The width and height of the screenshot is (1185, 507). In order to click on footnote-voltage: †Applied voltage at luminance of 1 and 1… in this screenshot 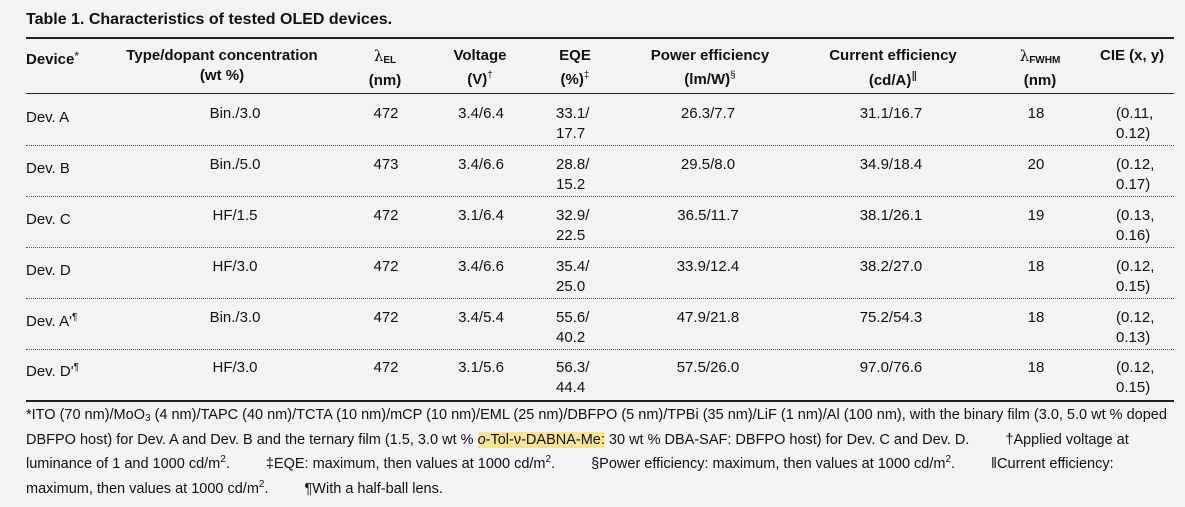, I will do `click(577, 452)`.